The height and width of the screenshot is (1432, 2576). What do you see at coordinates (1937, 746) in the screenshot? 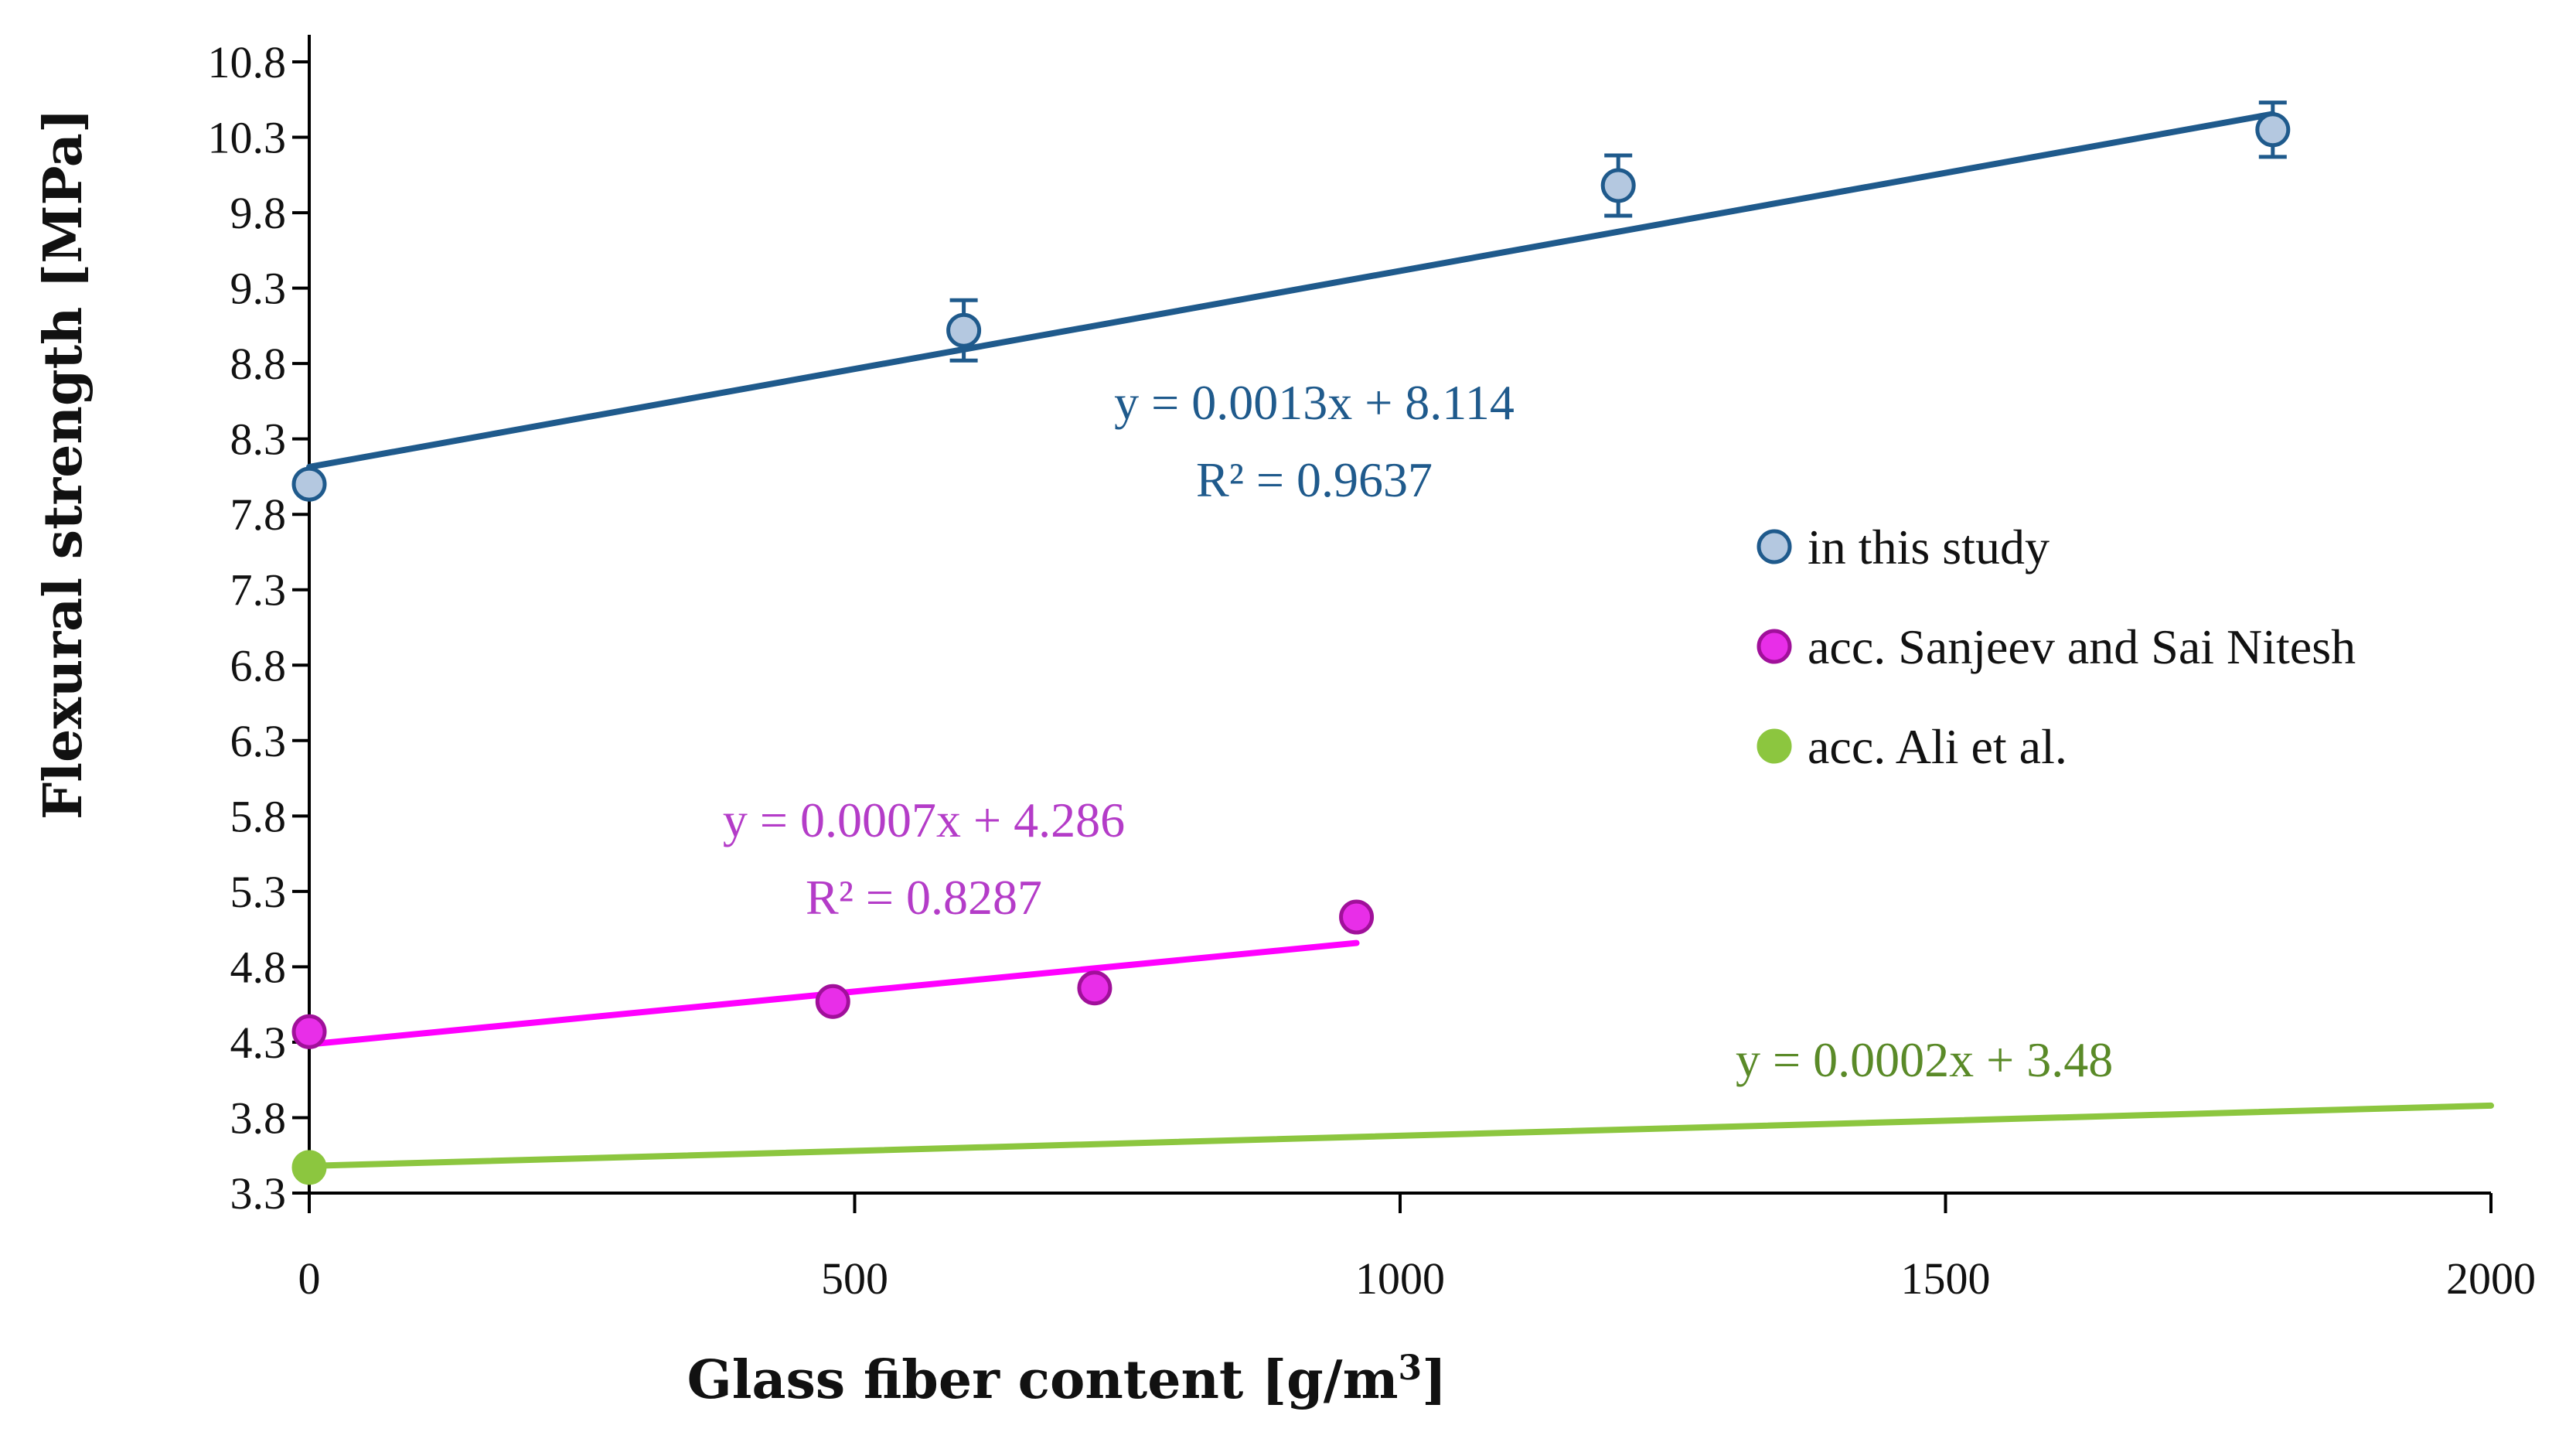
I see `legend-label: acc. Ali et al.` at bounding box center [1937, 746].